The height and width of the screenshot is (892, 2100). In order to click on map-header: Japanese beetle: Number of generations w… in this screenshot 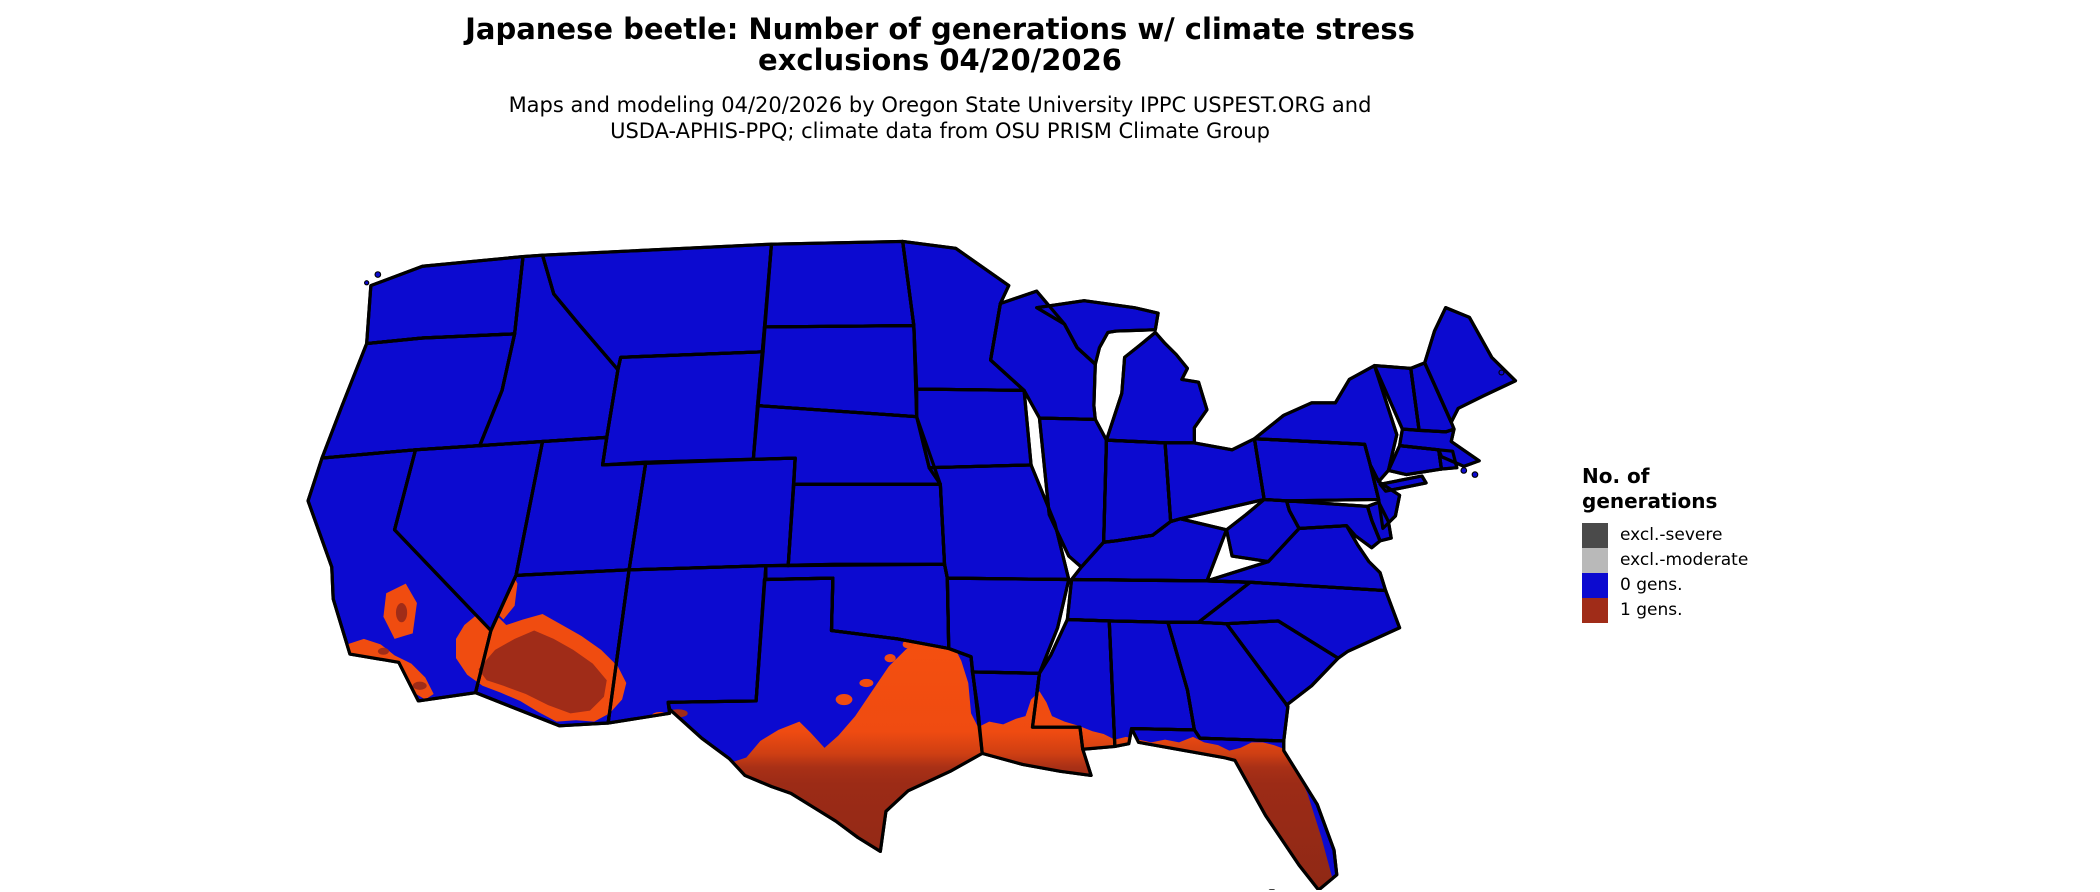, I will do `click(940, 79)`.